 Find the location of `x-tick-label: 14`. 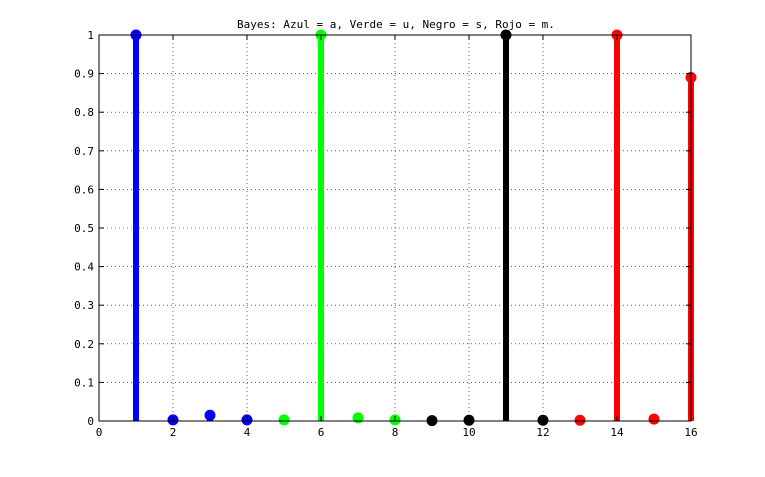

x-tick-label: 14 is located at coordinates (617, 432).